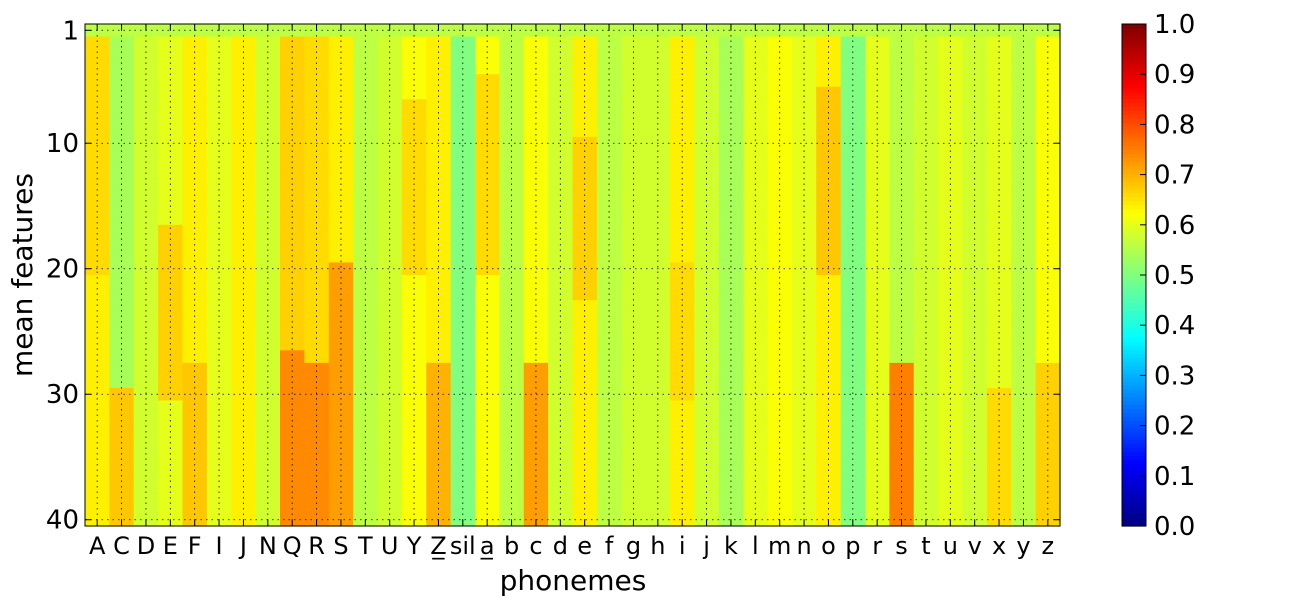 The width and height of the screenshot is (1305, 600). What do you see at coordinates (146, 546) in the screenshot?
I see `x-tick-label: D` at bounding box center [146, 546].